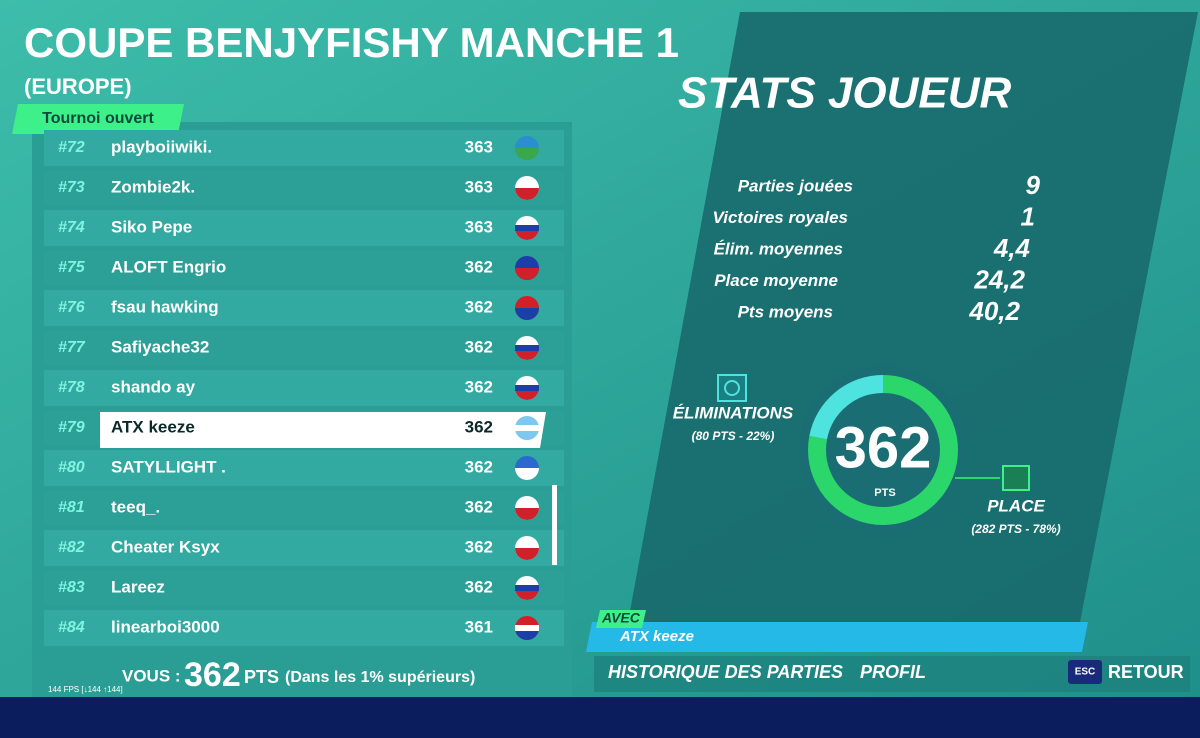  I want to click on points: 361, so click(479, 626).